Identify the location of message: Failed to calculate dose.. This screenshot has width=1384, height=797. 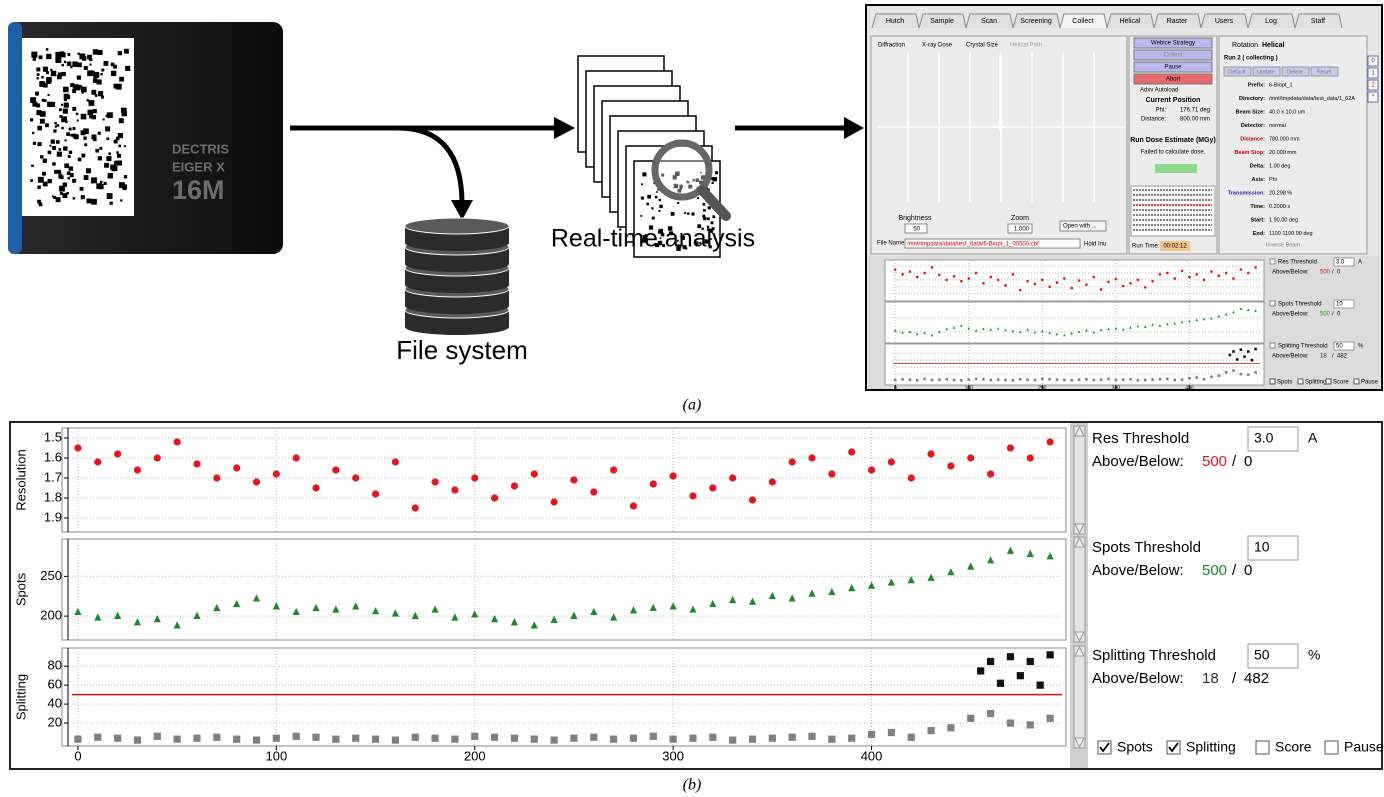
(1173, 153).